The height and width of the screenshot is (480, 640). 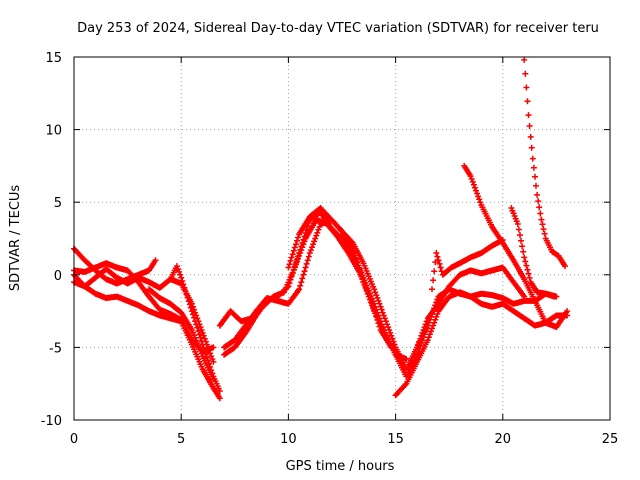 What do you see at coordinates (503, 439) in the screenshot?
I see `x-tick-label: 20` at bounding box center [503, 439].